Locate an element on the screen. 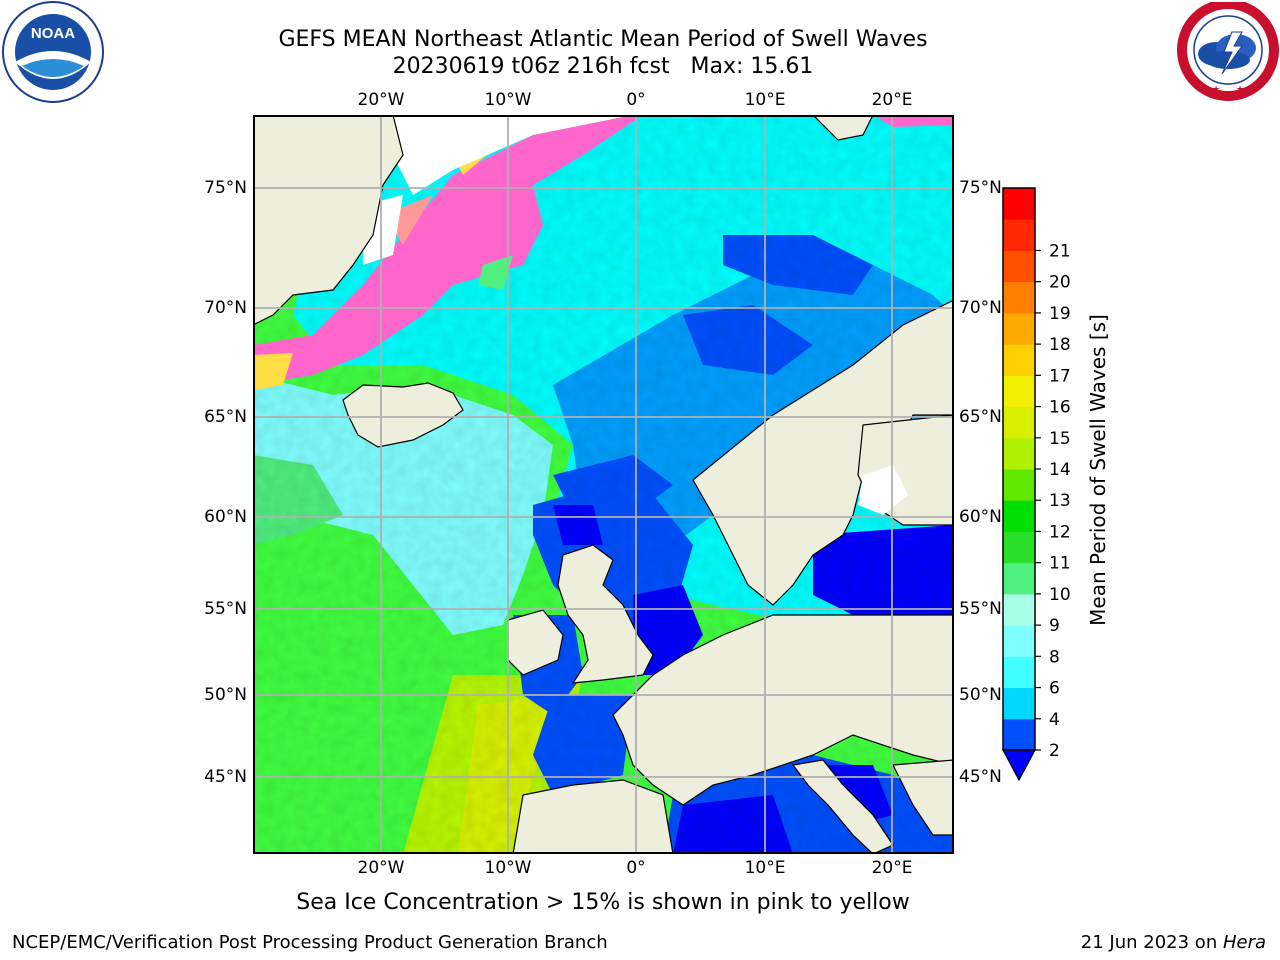 Image resolution: width=1280 pixels, height=960 pixels. left-lat-label: 60°N is located at coordinates (225, 517).